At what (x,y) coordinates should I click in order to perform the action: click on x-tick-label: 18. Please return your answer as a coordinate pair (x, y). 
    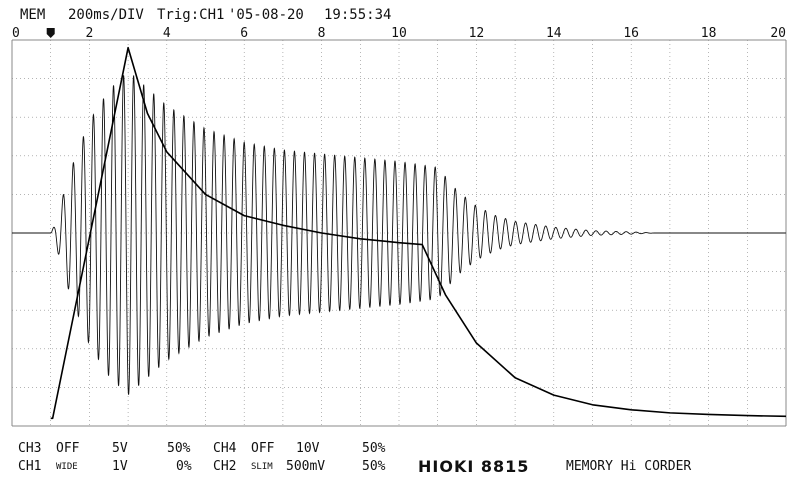
    Looking at the image, I should click on (709, 33).